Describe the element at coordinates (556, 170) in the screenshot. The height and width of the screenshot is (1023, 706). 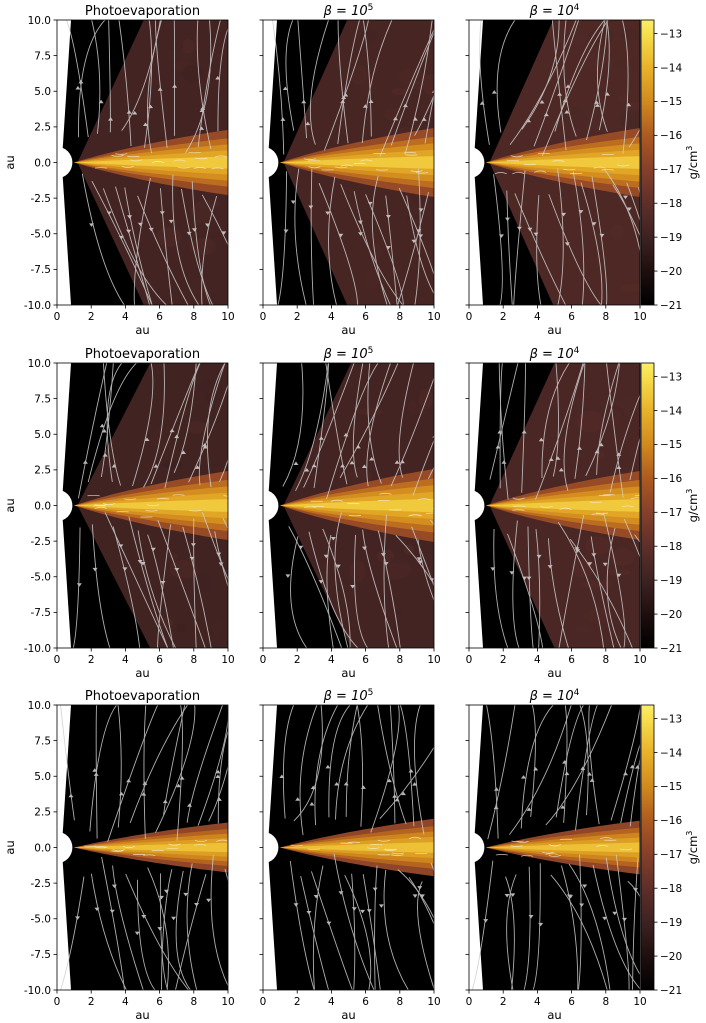
I see `panel-0-2: 0 2 4 6 8 10 au β = 104` at that location.